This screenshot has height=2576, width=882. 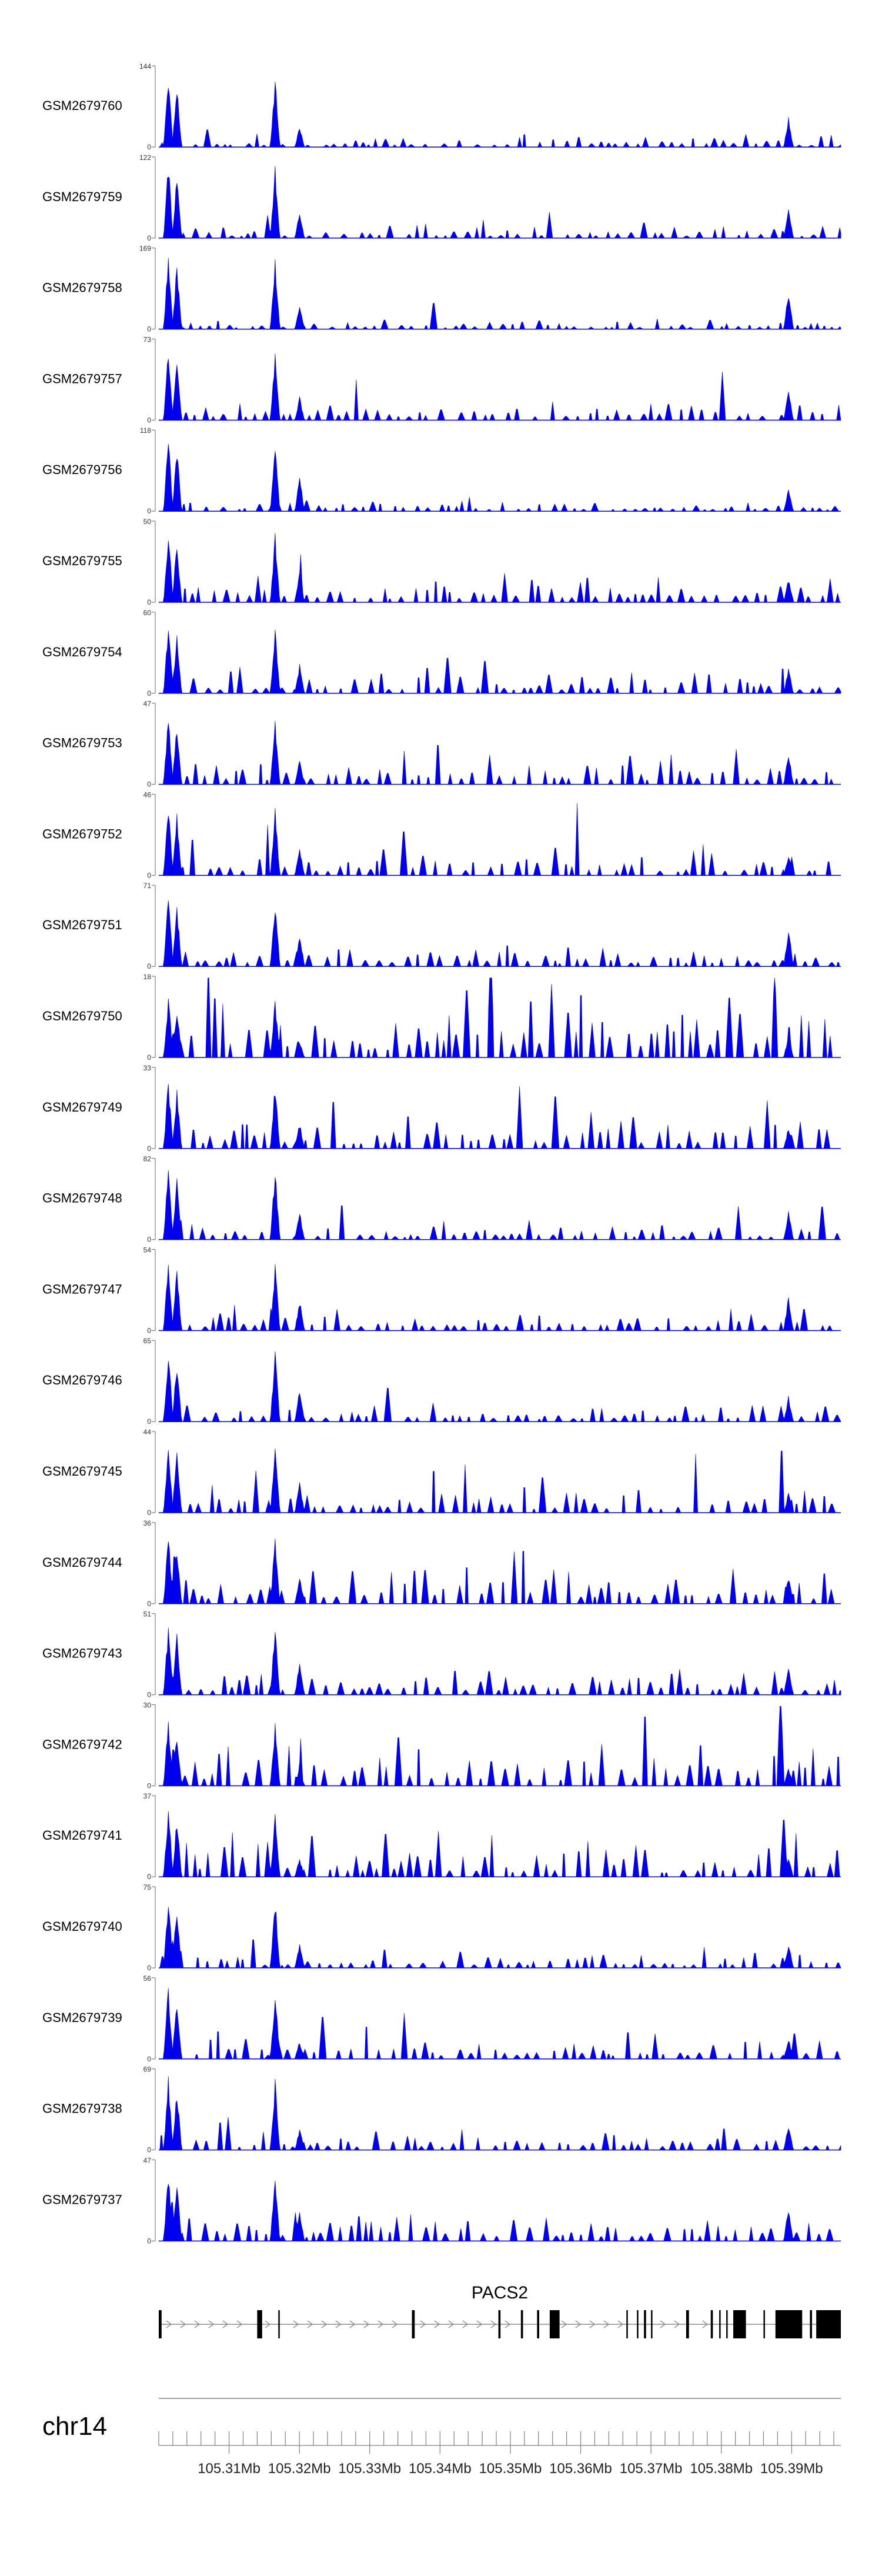 I want to click on track-gsm2679747-ymax-label: 54, so click(x=147, y=1250).